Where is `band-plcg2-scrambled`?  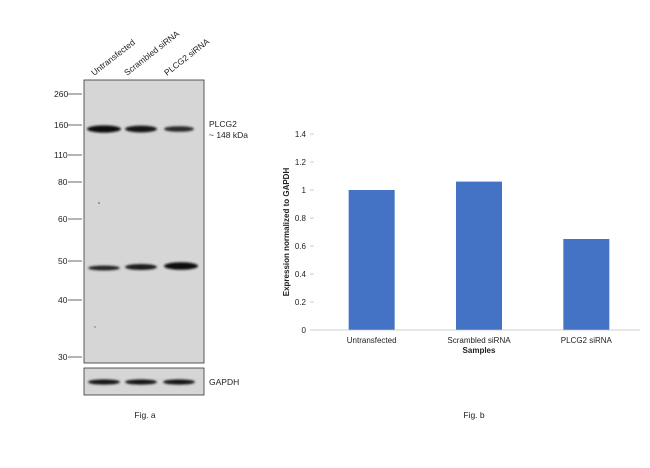 band-plcg2-scrambled is located at coordinates (141, 129).